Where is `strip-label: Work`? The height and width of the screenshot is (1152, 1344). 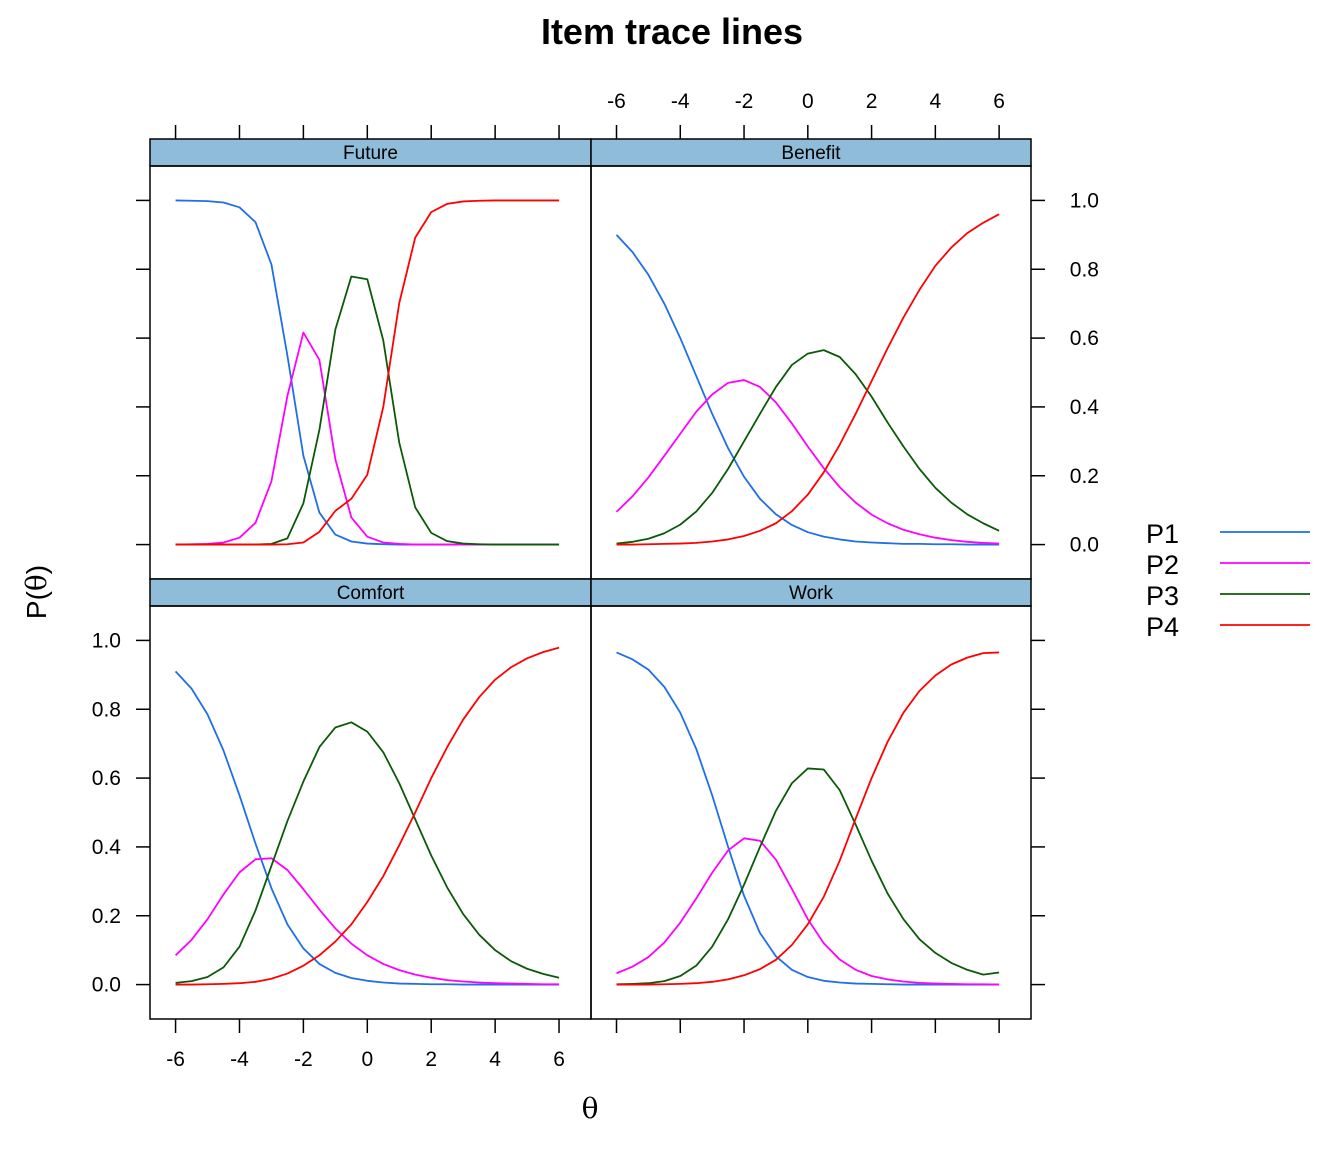
strip-label: Work is located at coordinates (811, 593).